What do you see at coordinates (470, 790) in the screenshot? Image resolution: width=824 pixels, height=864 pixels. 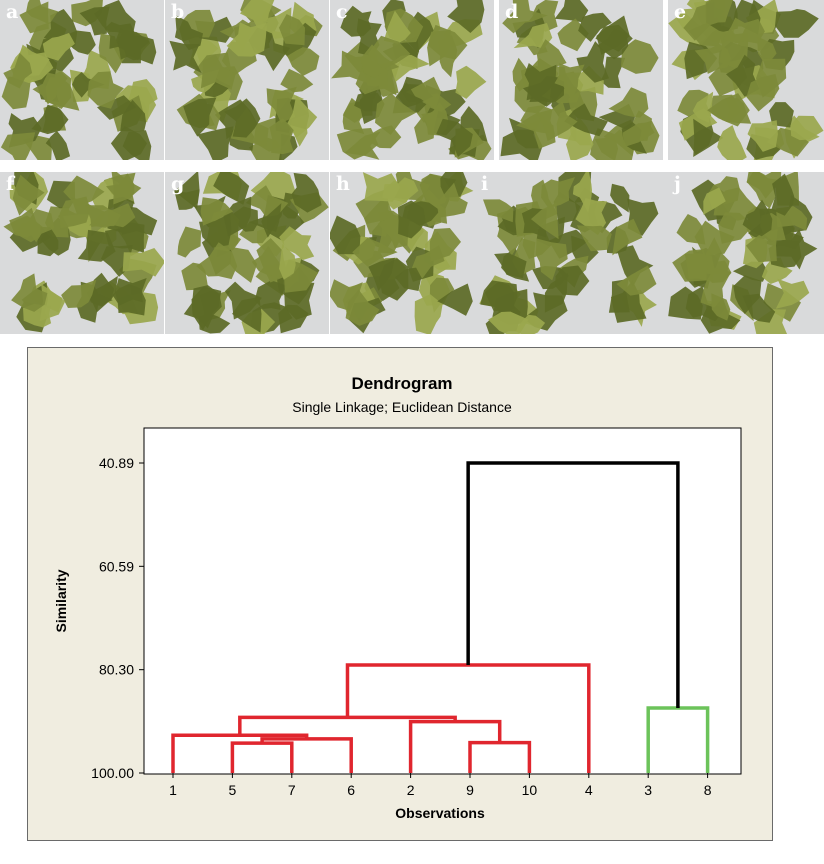 I see `x-tick-label: 9` at bounding box center [470, 790].